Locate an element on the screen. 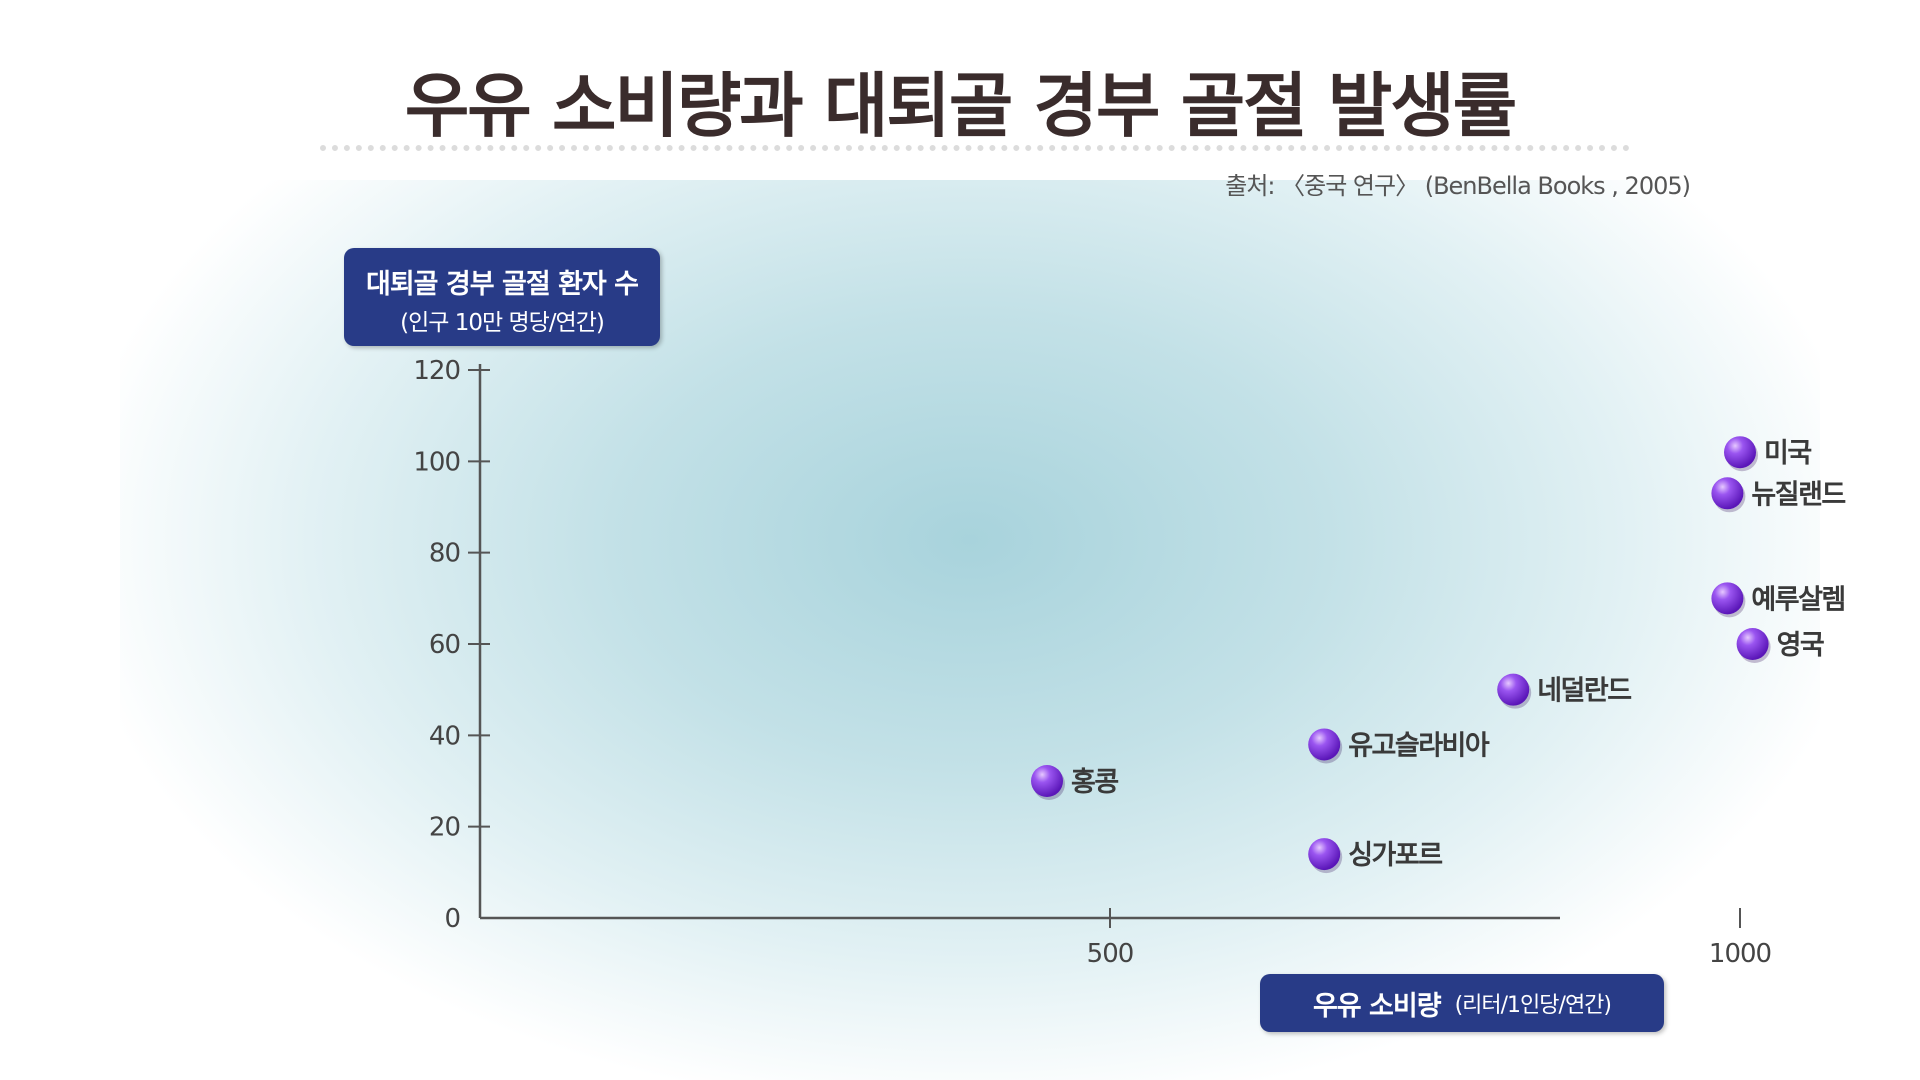 The width and height of the screenshot is (1920, 1080). data-point-label: 예루살렘 is located at coordinates (1797, 599).